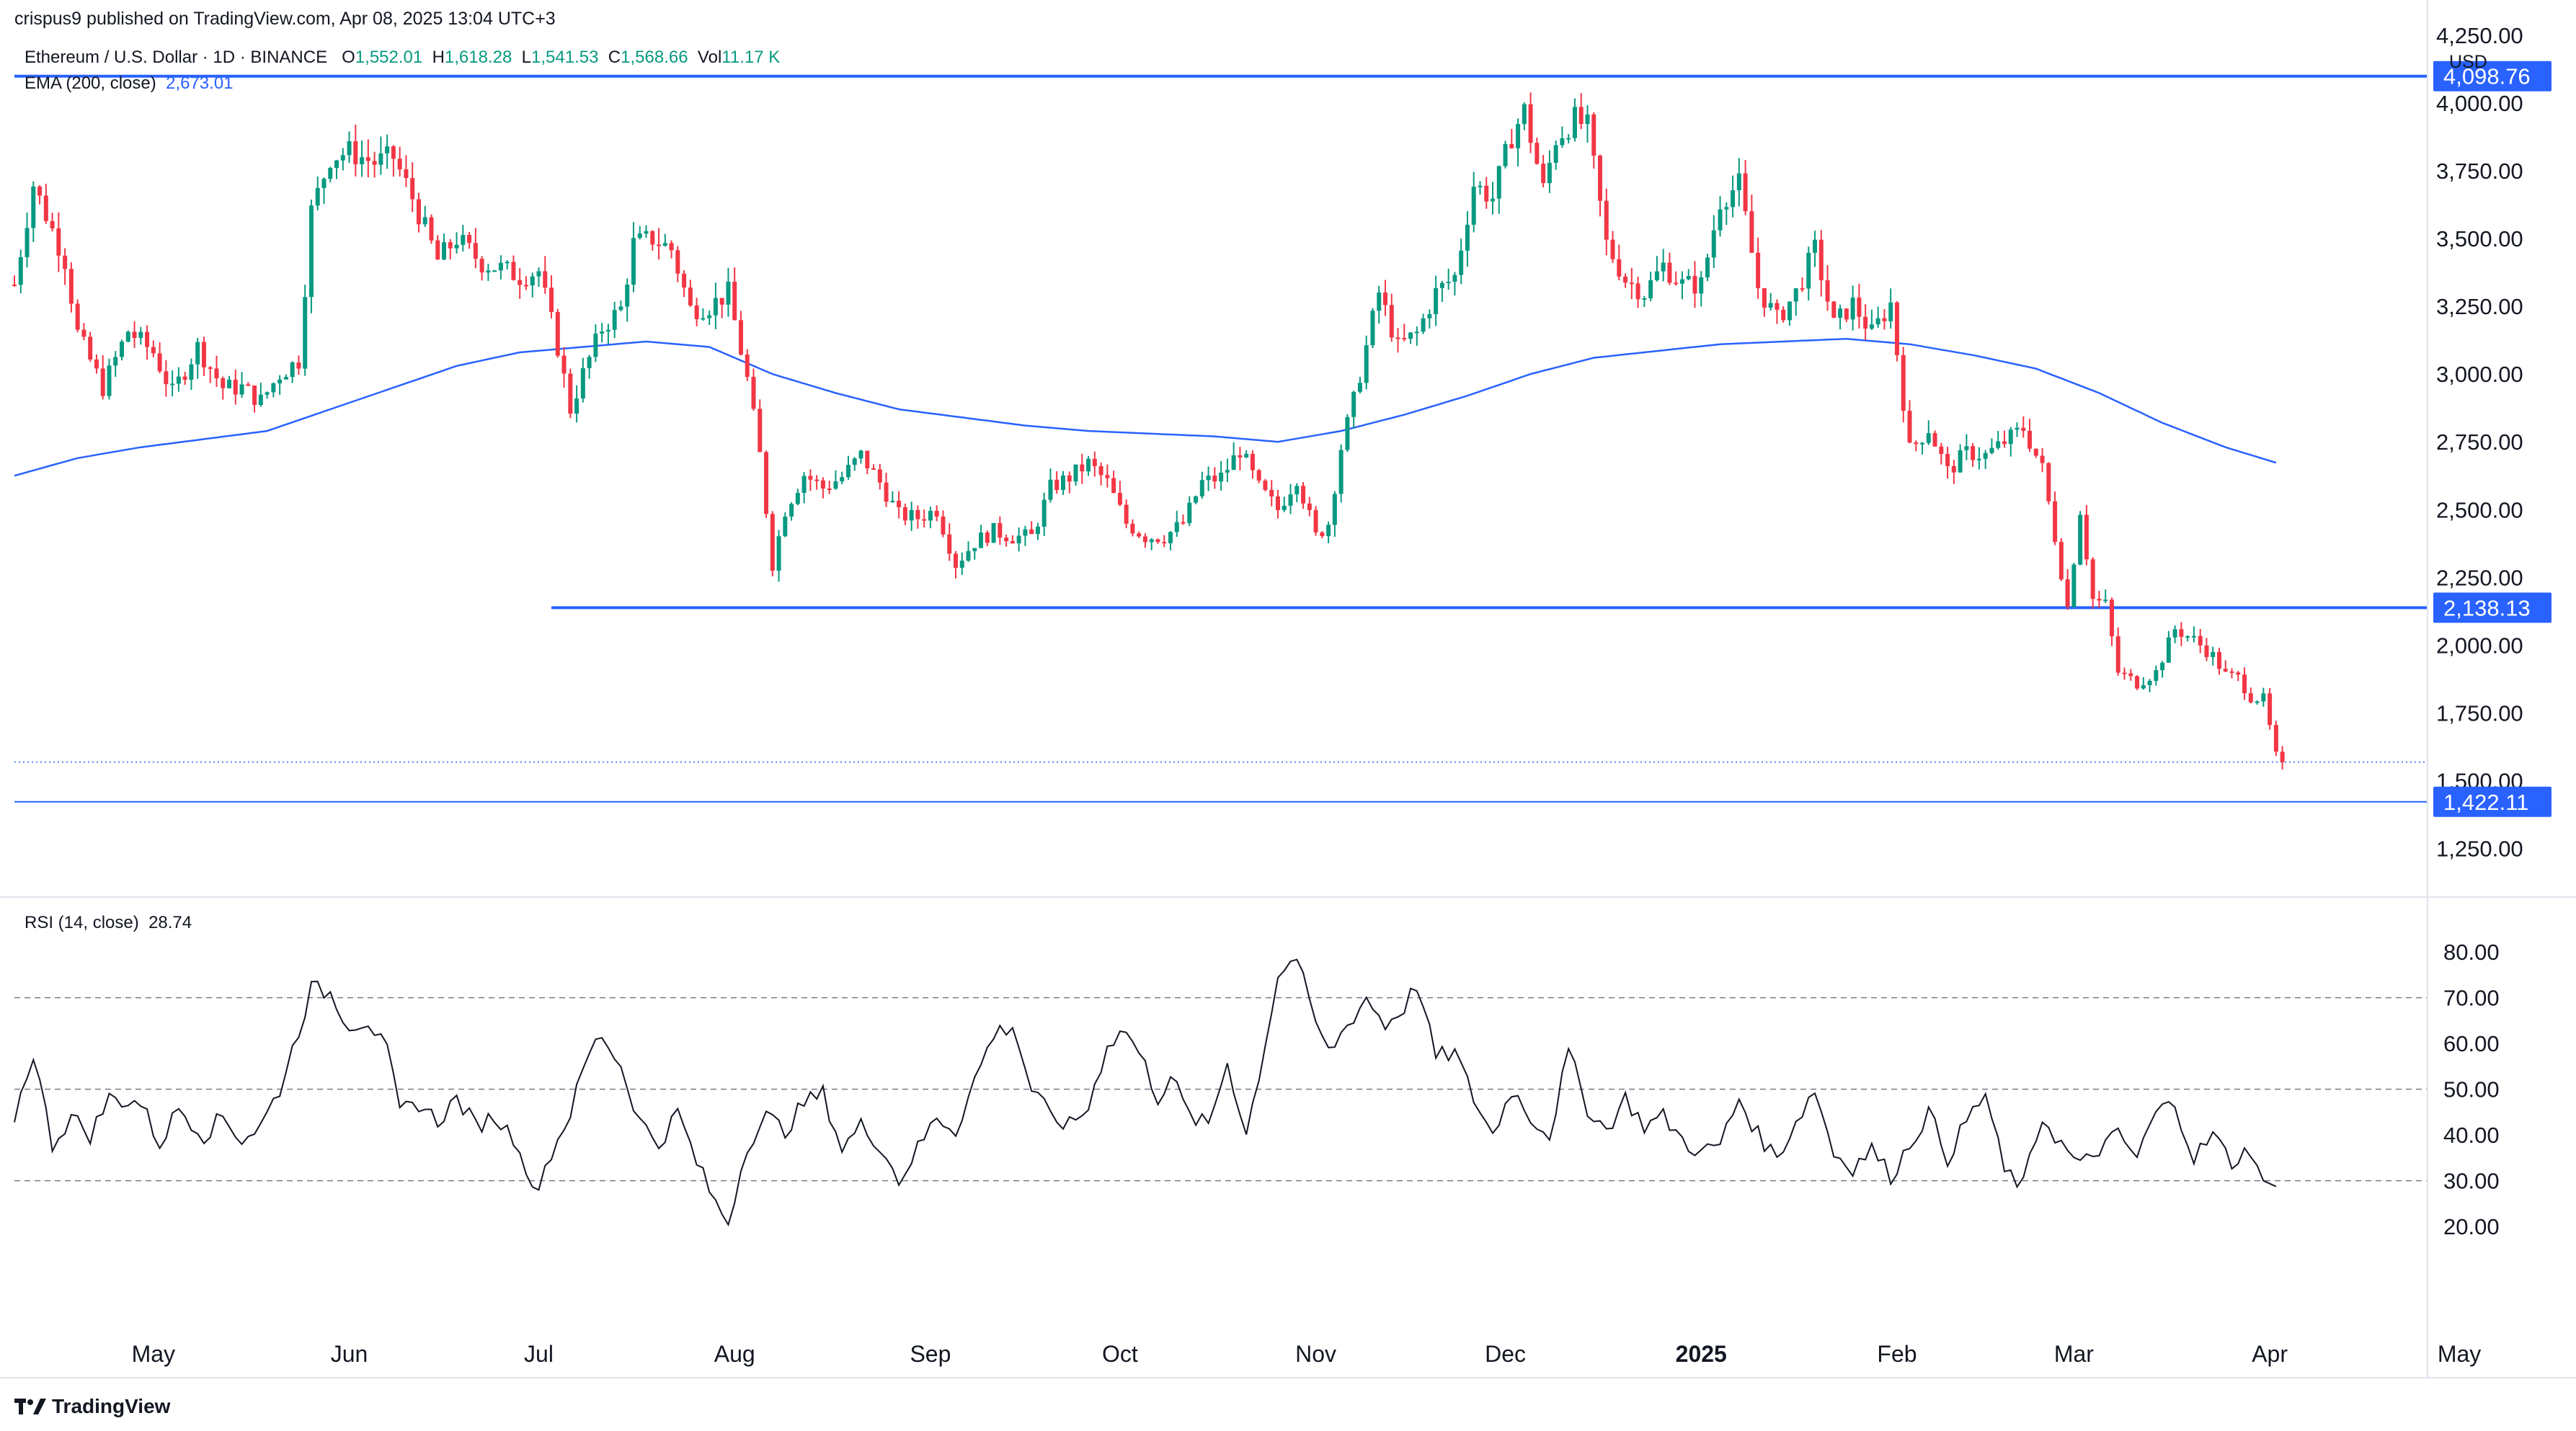 The width and height of the screenshot is (2576, 1431). Describe the element at coordinates (129, 83) in the screenshot. I see `ema-legend: EMA (200, close) 2,673.01` at that location.